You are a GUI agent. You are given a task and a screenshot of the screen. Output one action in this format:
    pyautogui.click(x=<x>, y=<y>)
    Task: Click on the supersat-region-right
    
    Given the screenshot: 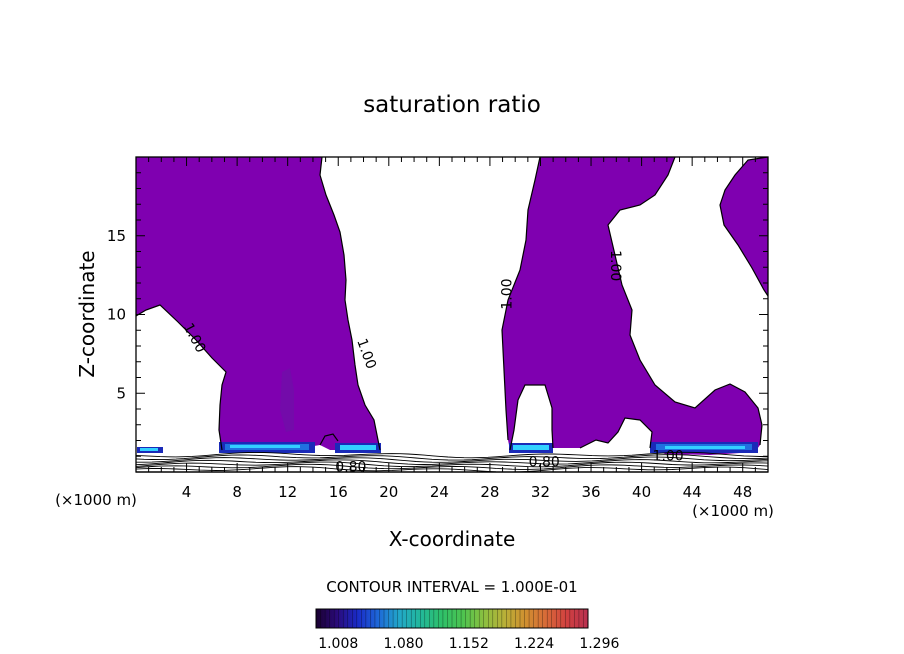 What is the action you would take?
    pyautogui.click(x=744, y=226)
    